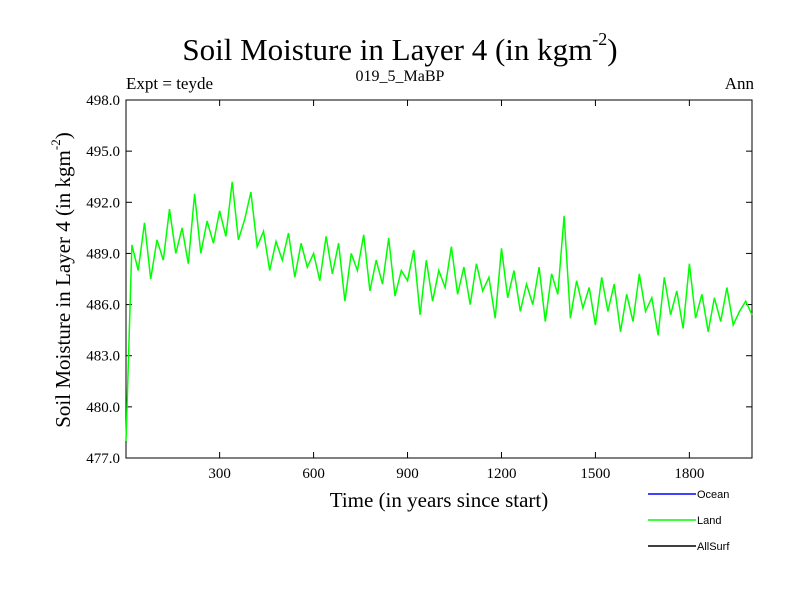 The image size is (800, 600). I want to click on y-tick-label: 486.0, so click(103, 306).